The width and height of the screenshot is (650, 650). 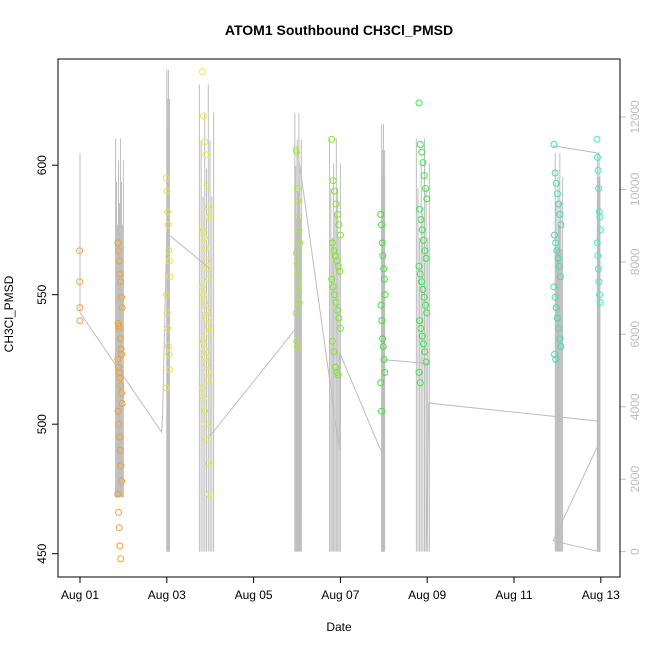 I want to click on y-tick-label: 600, so click(x=42, y=165).